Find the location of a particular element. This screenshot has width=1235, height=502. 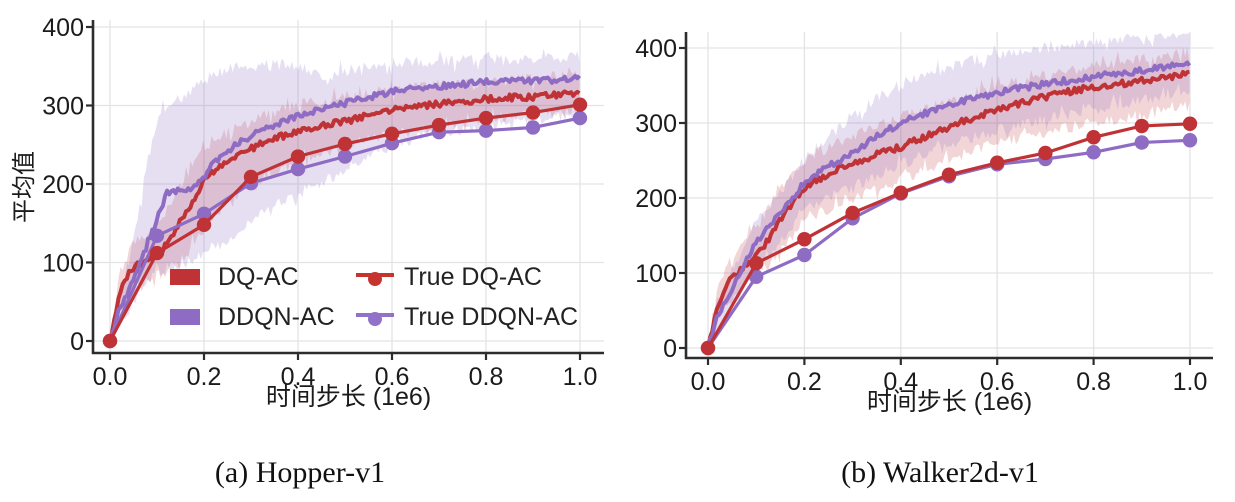

true-dq-ac-line-swatch is located at coordinates (375, 279).